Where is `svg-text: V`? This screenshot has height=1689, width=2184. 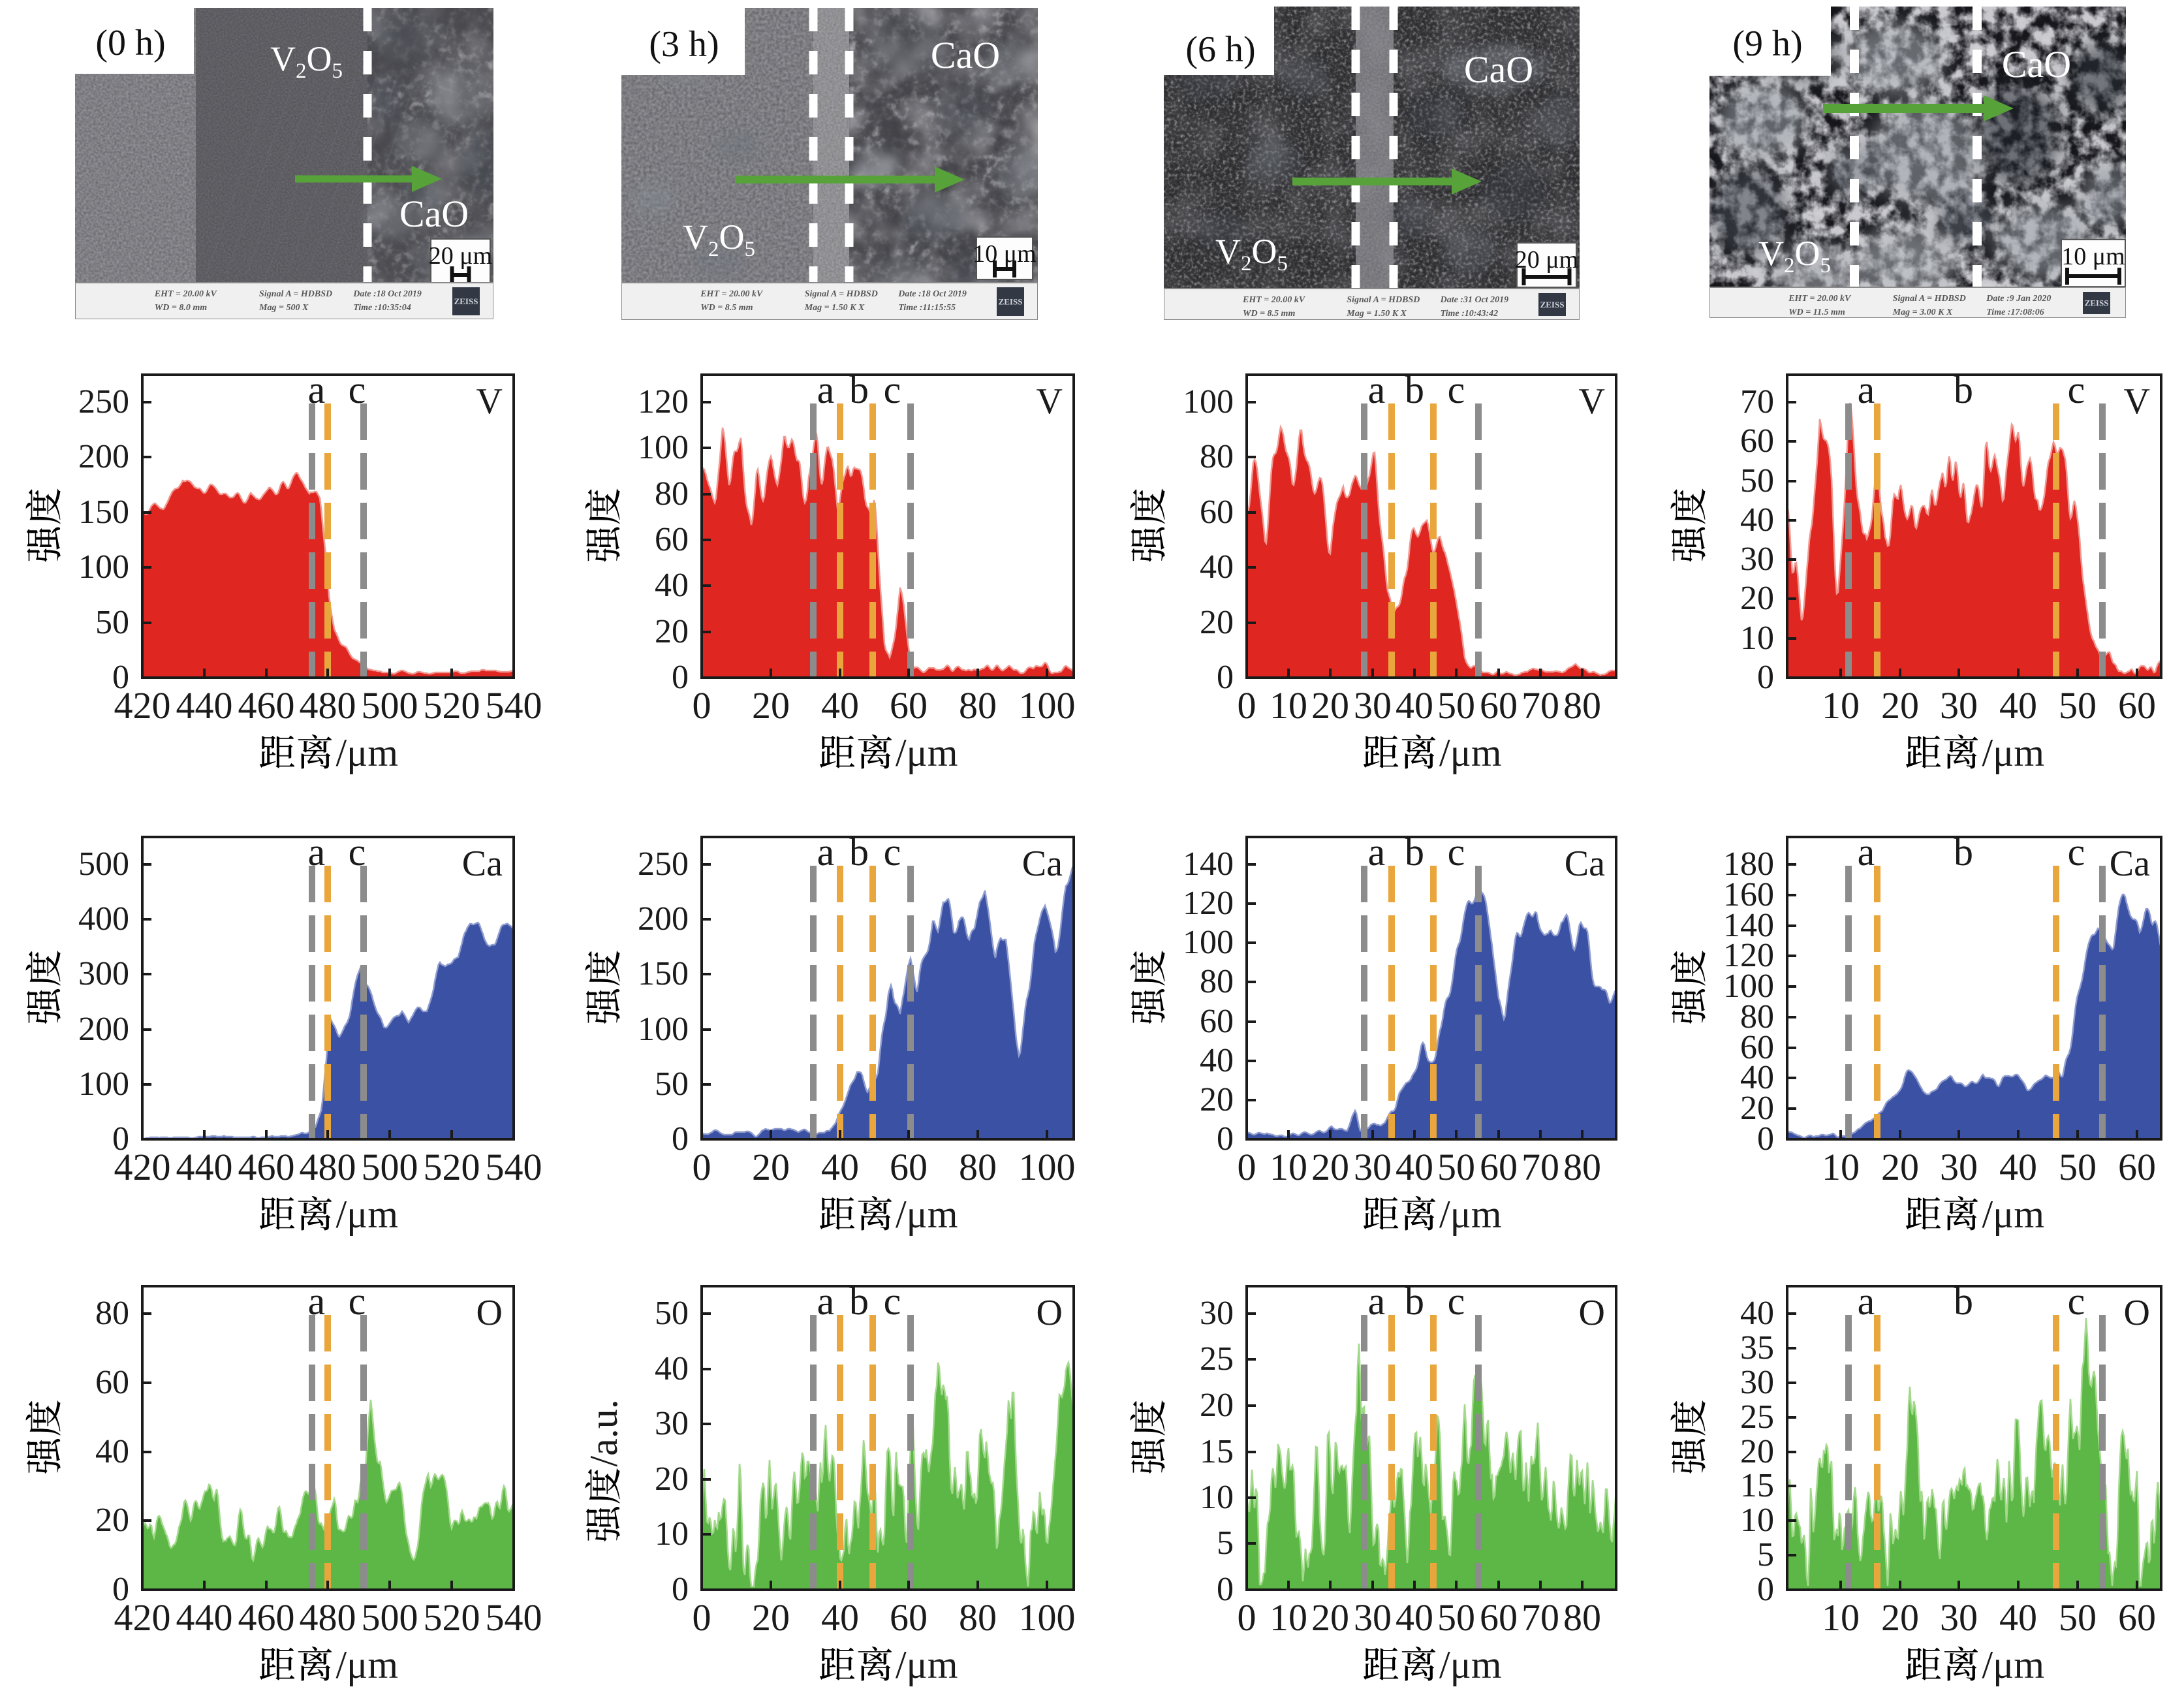 svg-text: V is located at coordinates (490, 401).